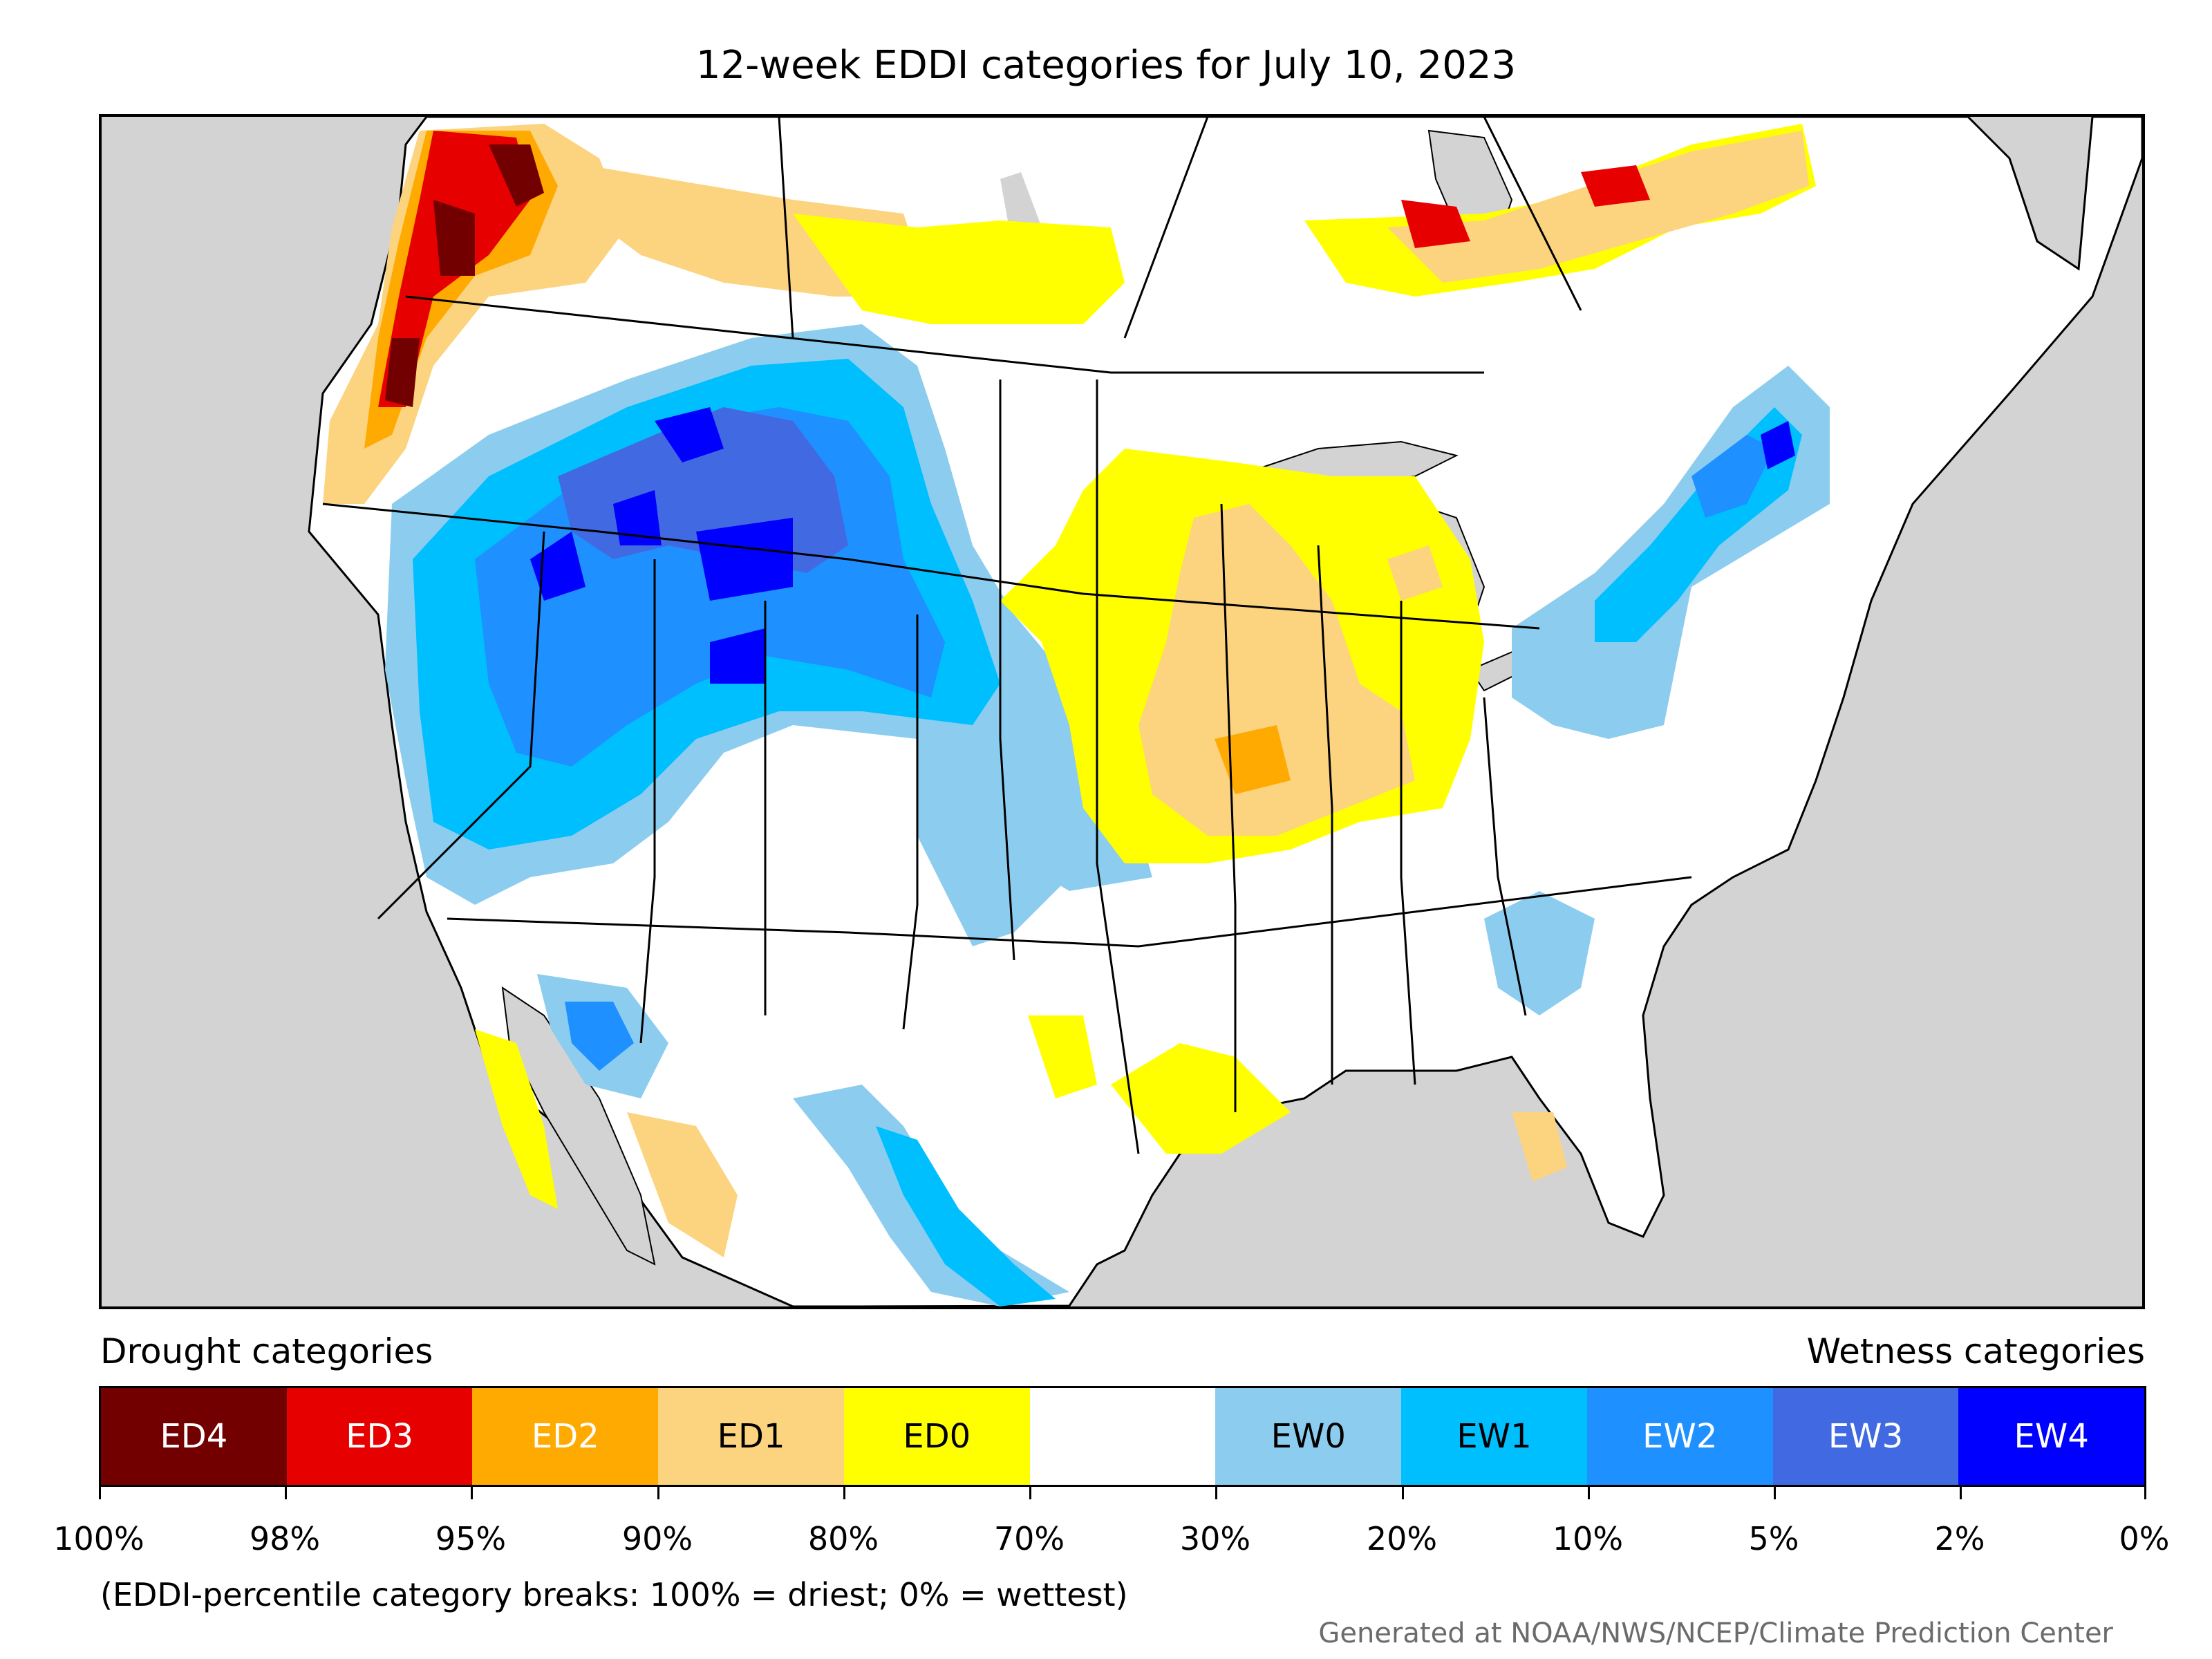  What do you see at coordinates (1525, 206) in the screenshot?
I see `drought-region-ontario-ed3` at bounding box center [1525, 206].